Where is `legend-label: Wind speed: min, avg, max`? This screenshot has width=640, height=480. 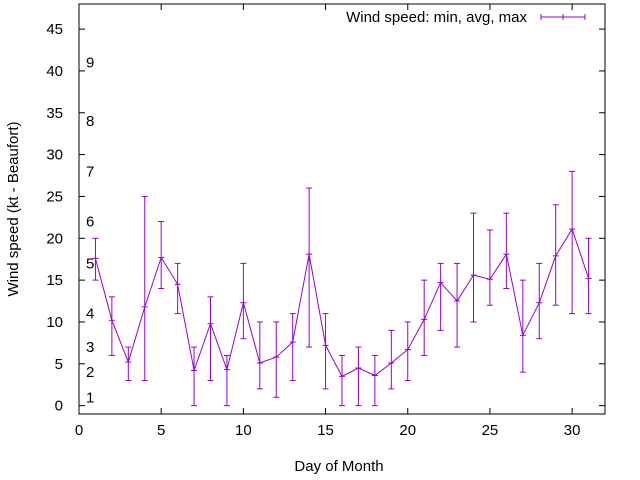 legend-label: Wind speed: min, avg, max is located at coordinates (436, 17).